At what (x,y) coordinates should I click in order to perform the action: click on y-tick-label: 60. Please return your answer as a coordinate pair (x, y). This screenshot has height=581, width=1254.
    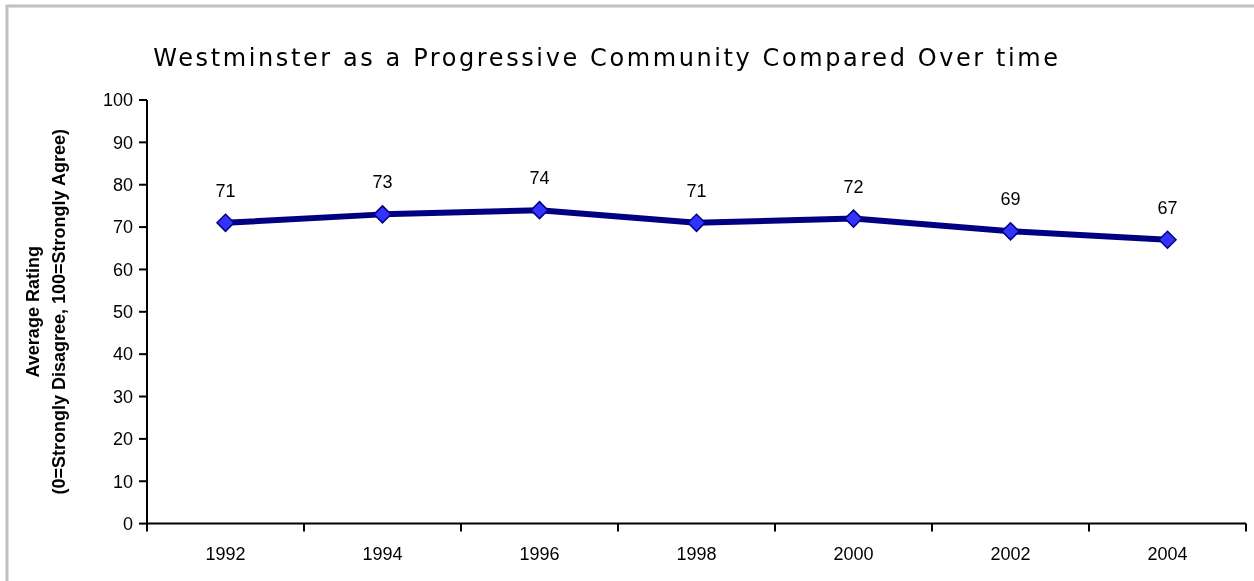
    Looking at the image, I should click on (122, 269).